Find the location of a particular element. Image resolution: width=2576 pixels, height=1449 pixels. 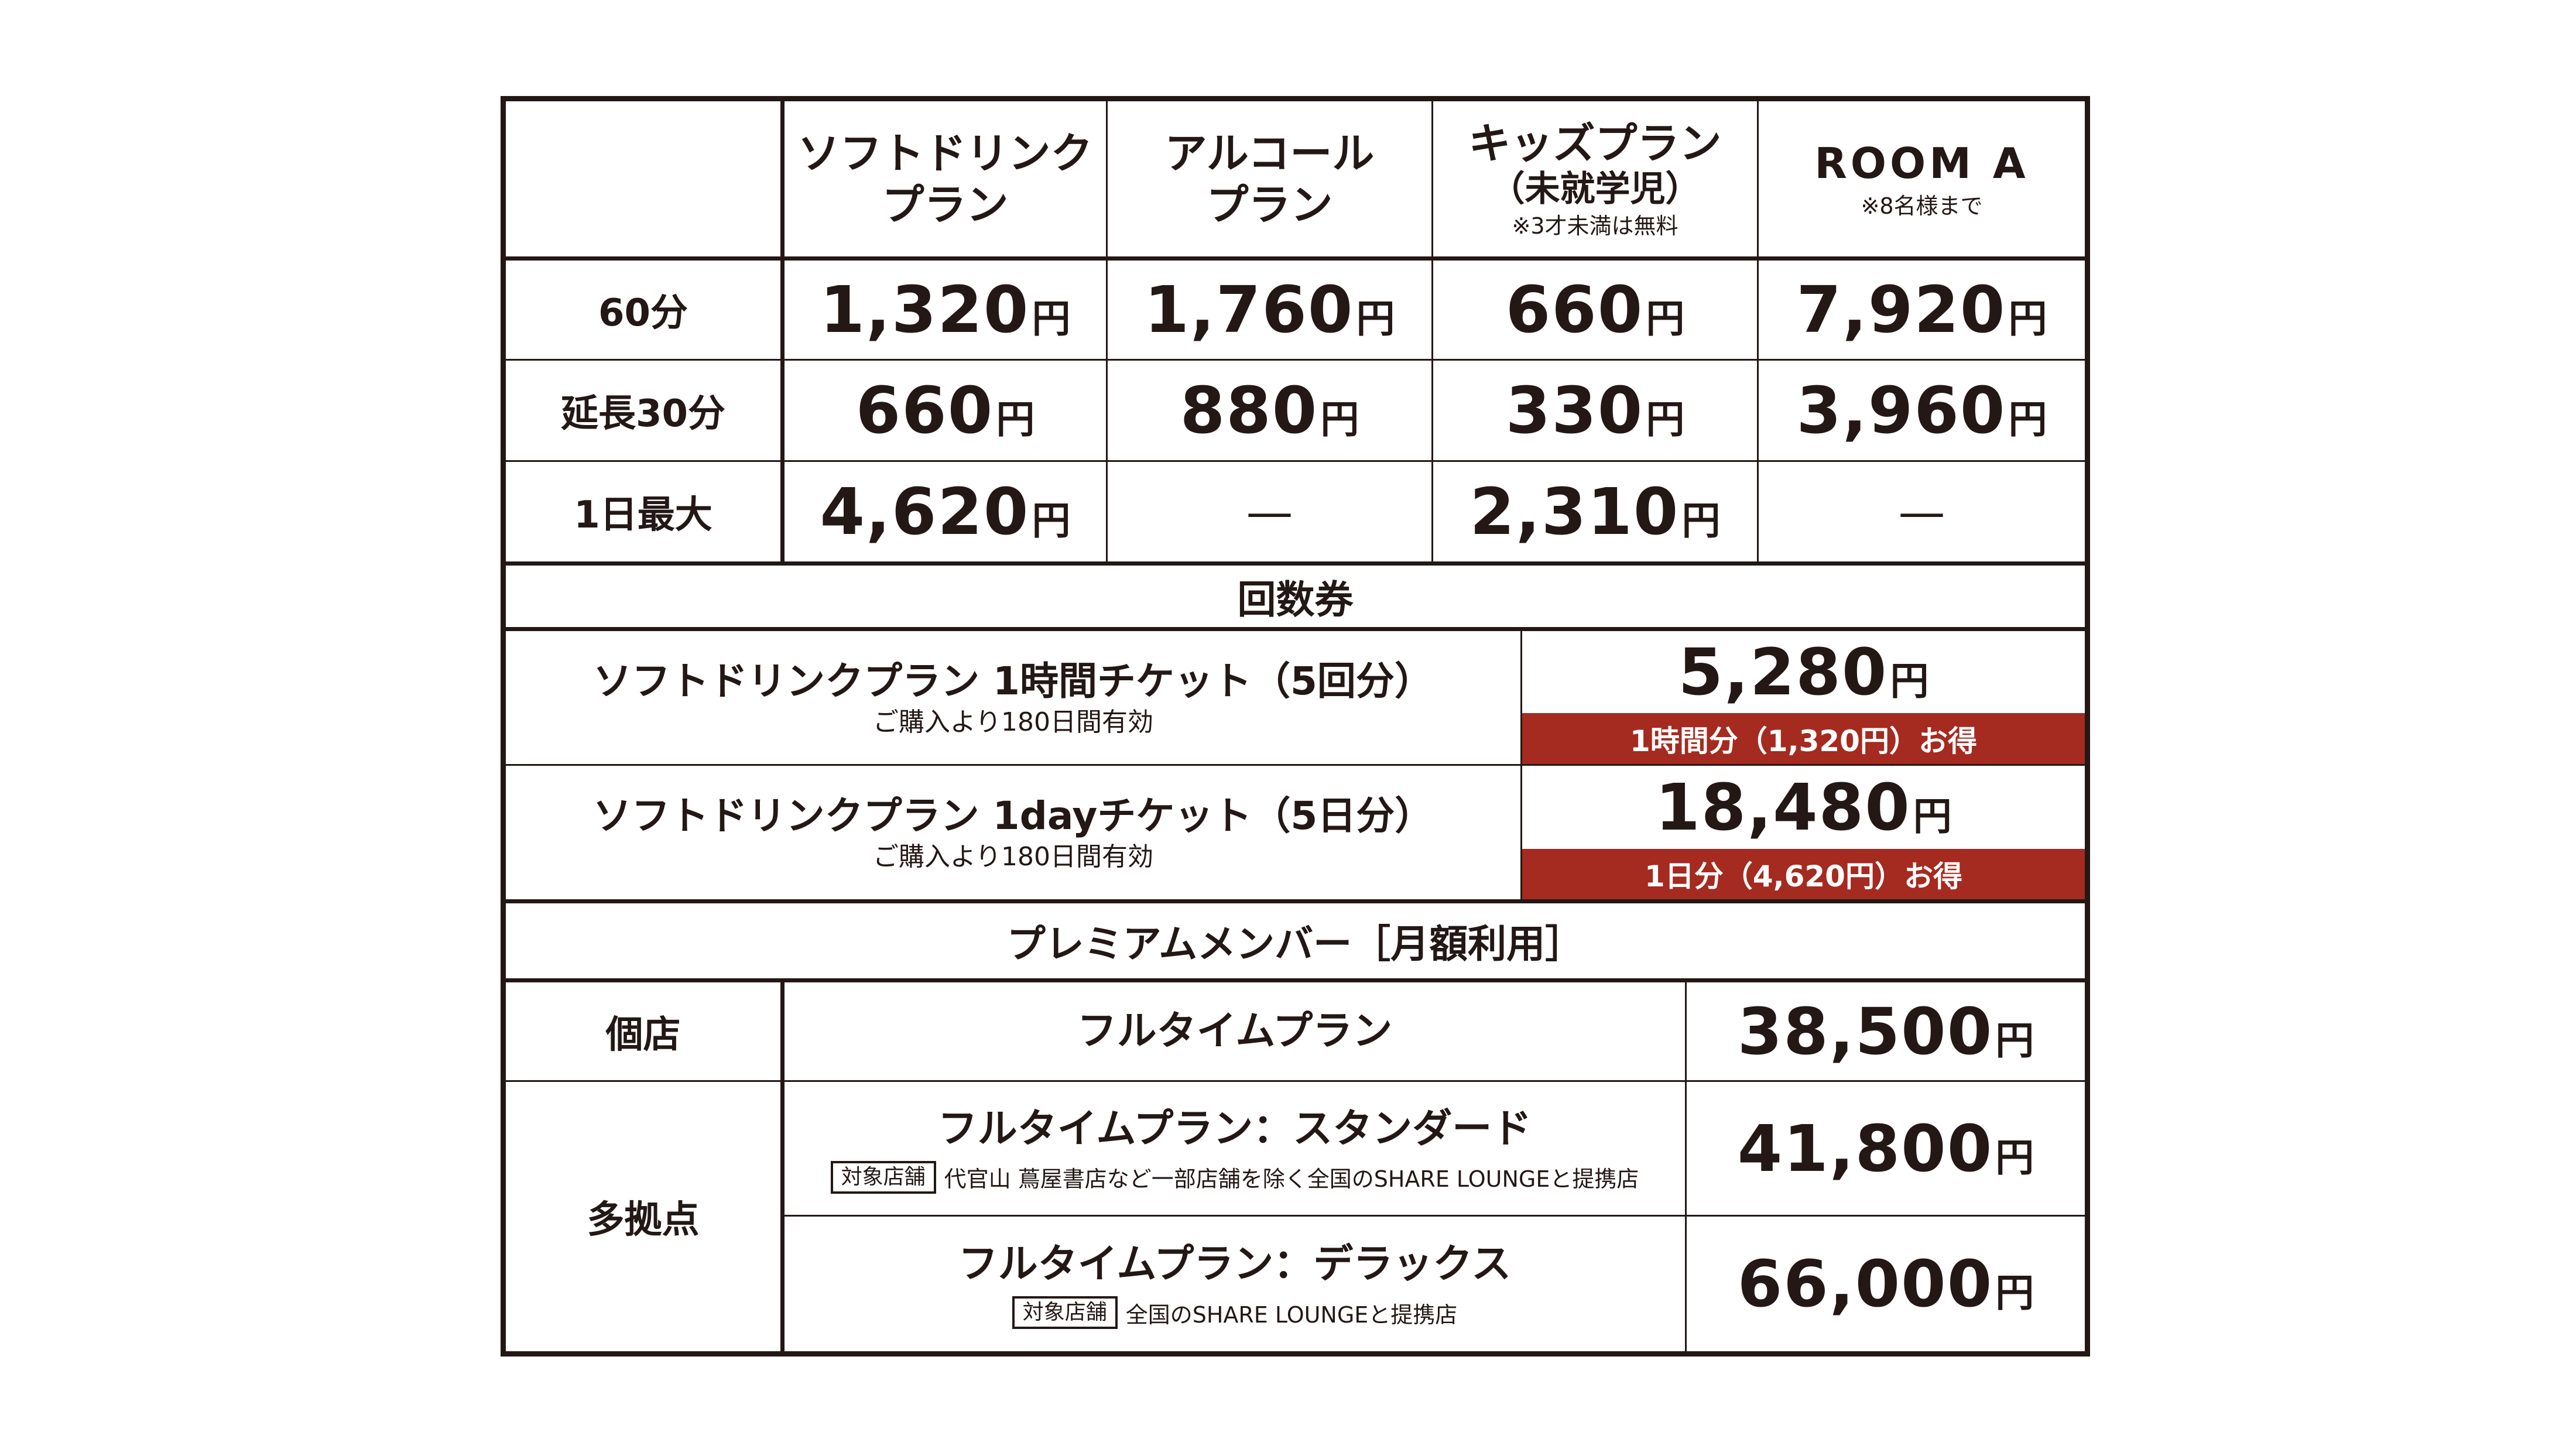

header-subline: （未就学児） is located at coordinates (1595, 189).